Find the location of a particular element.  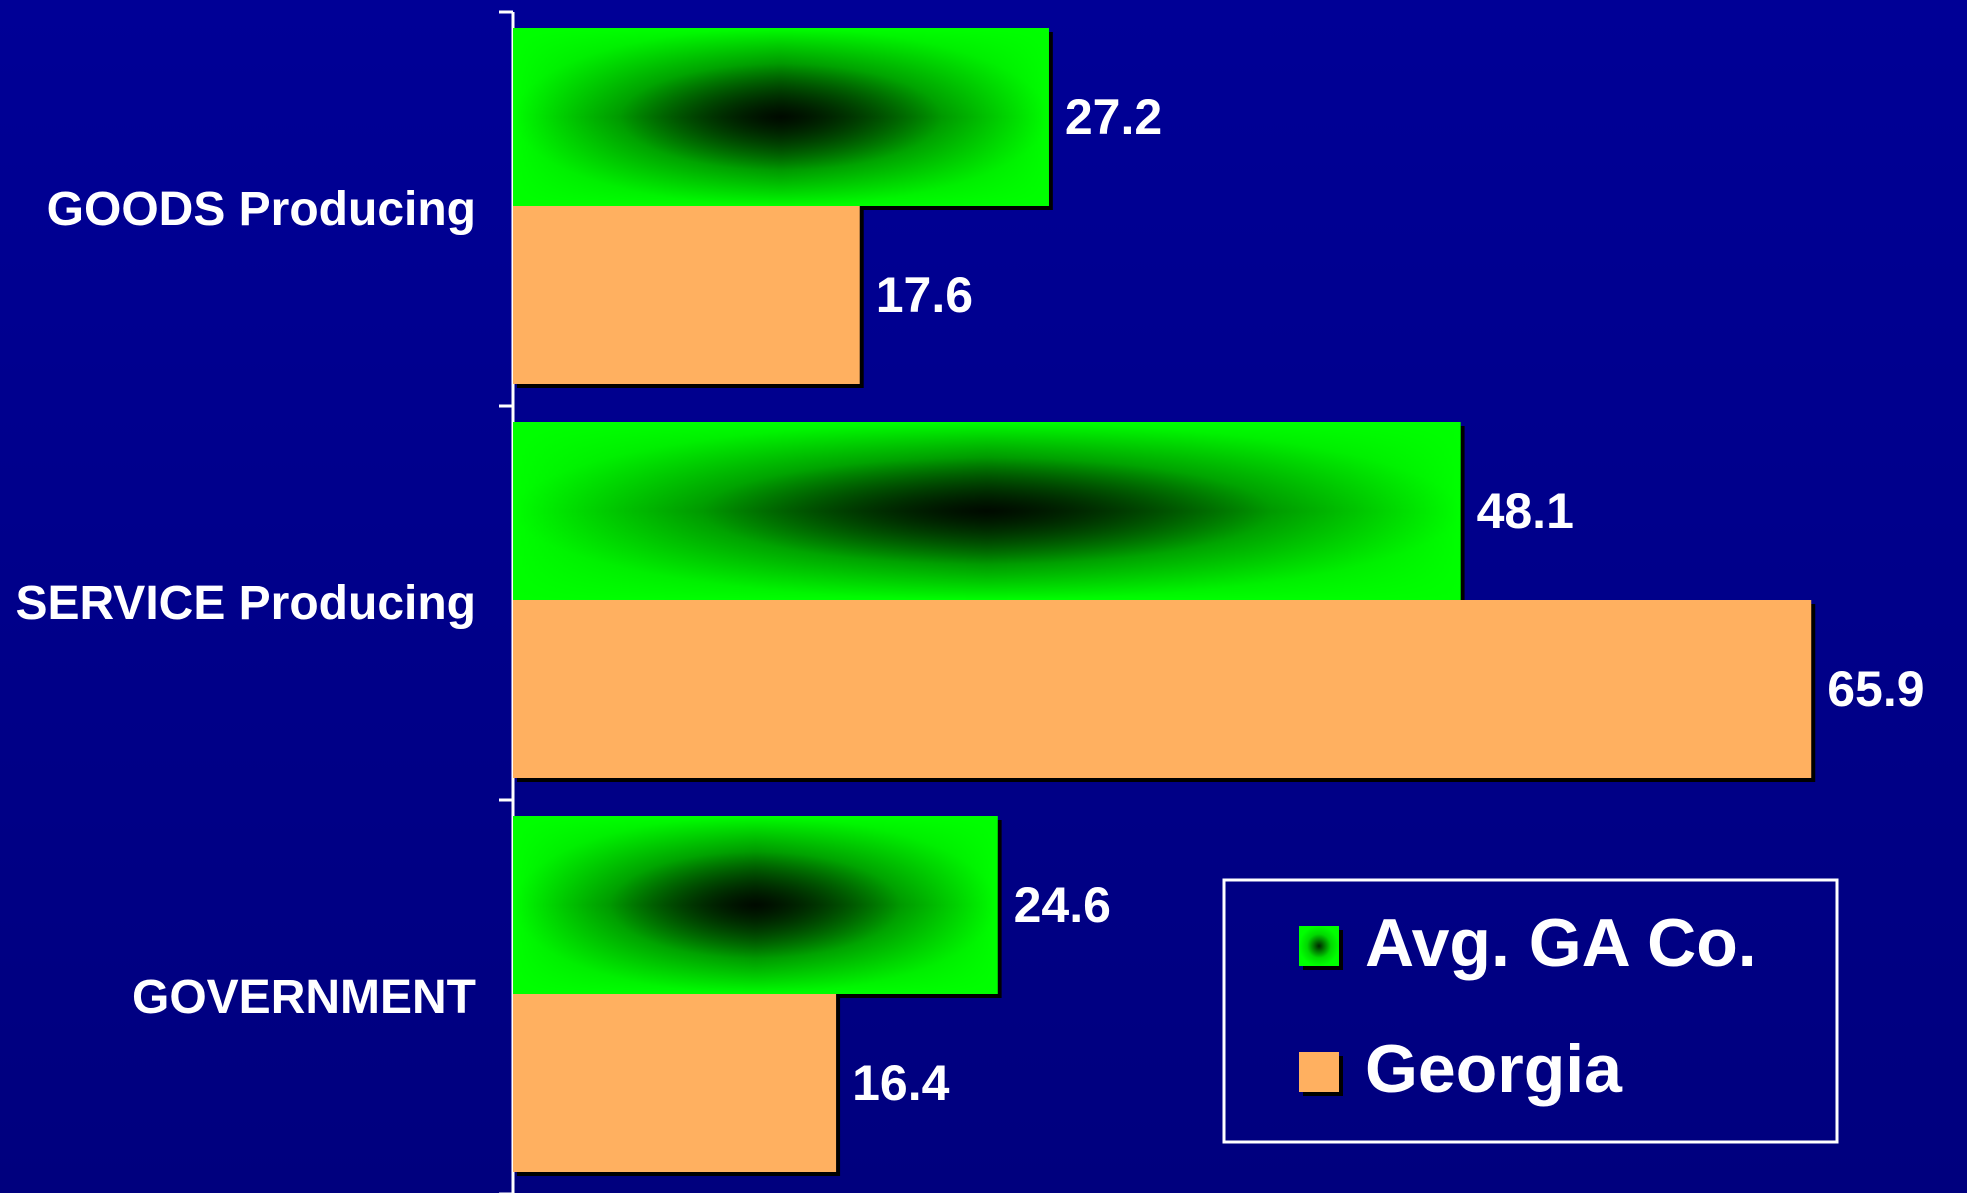

axis-layer is located at coordinates (507, 601).